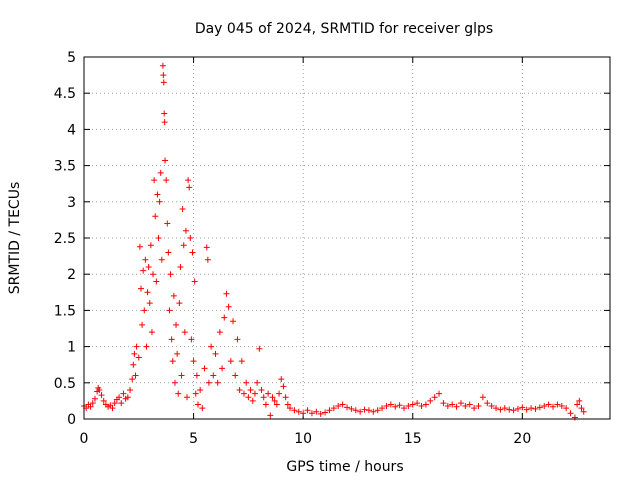 The height and width of the screenshot is (480, 640). What do you see at coordinates (71, 275) in the screenshot?
I see `y-tick-label: 2` at bounding box center [71, 275].